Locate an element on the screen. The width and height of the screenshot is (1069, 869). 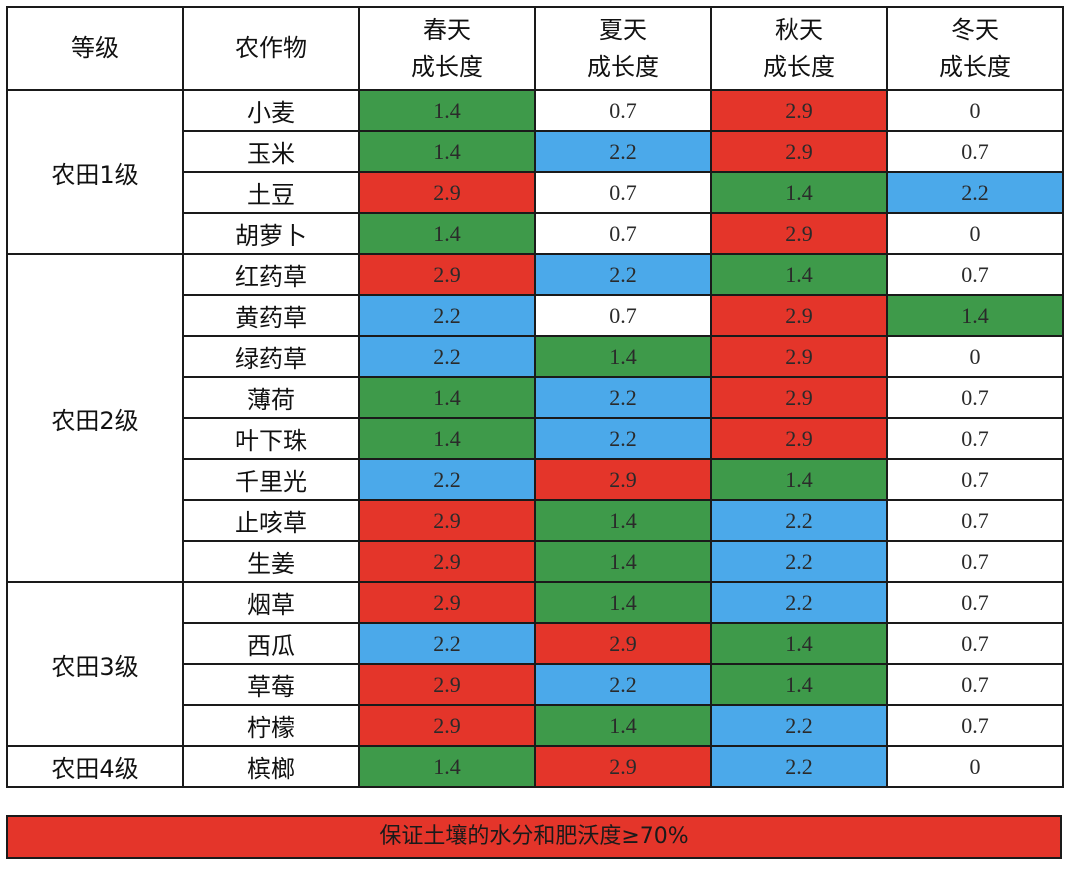
table-row: 西瓜 2.2 2.9 1.4 0.7 is located at coordinates (535, 643).